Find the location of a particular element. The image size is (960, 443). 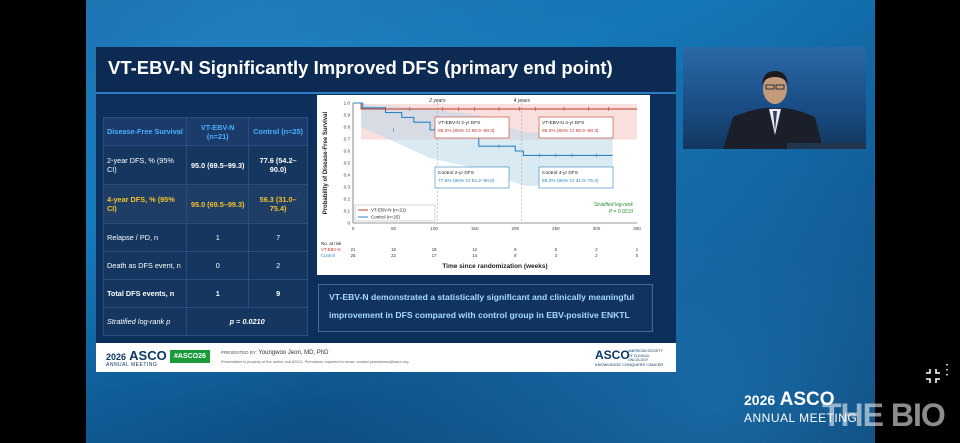

presenter: PRESENTED BY: Youngwoo Jeon, MD, PhD is located at coordinates (274, 353).